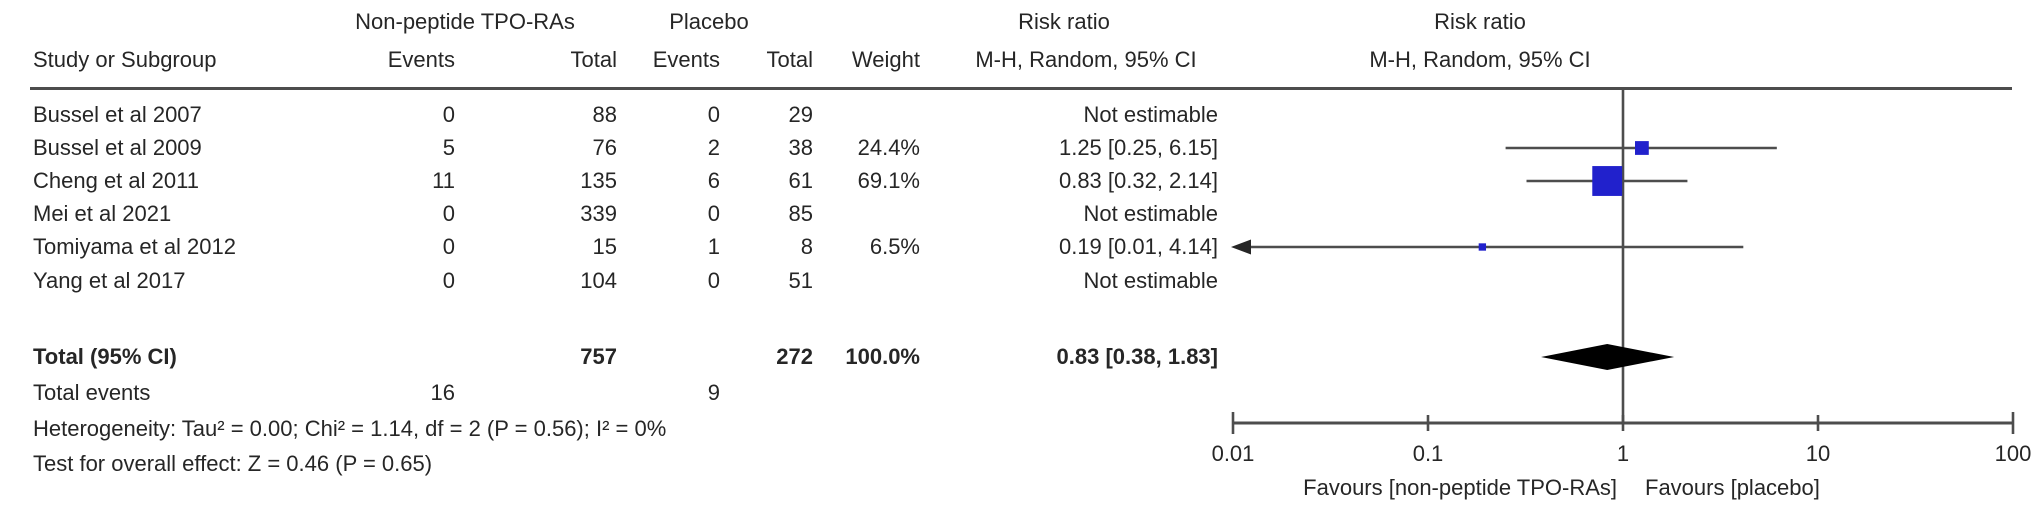 This screenshot has height=513, width=2032. Describe the element at coordinates (604, 246) in the screenshot. I see `total-tpo-value: 15` at that location.